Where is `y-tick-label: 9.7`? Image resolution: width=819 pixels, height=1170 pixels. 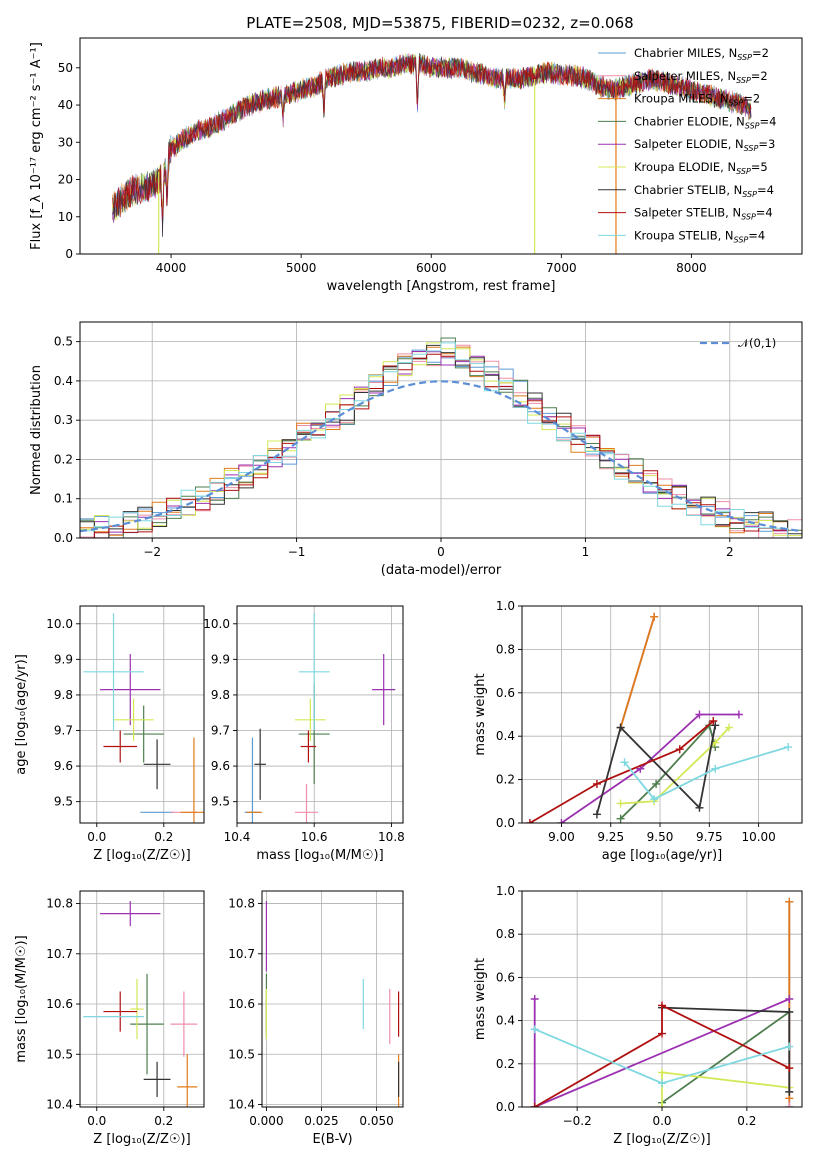 y-tick-label: 9.7 is located at coordinates (220, 731).